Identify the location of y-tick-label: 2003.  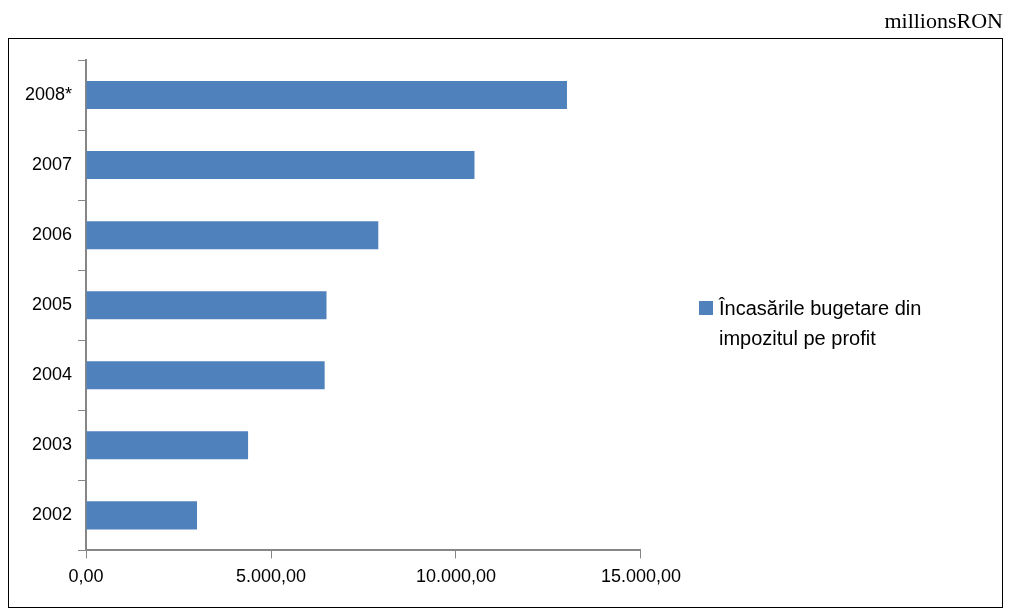
(52, 444).